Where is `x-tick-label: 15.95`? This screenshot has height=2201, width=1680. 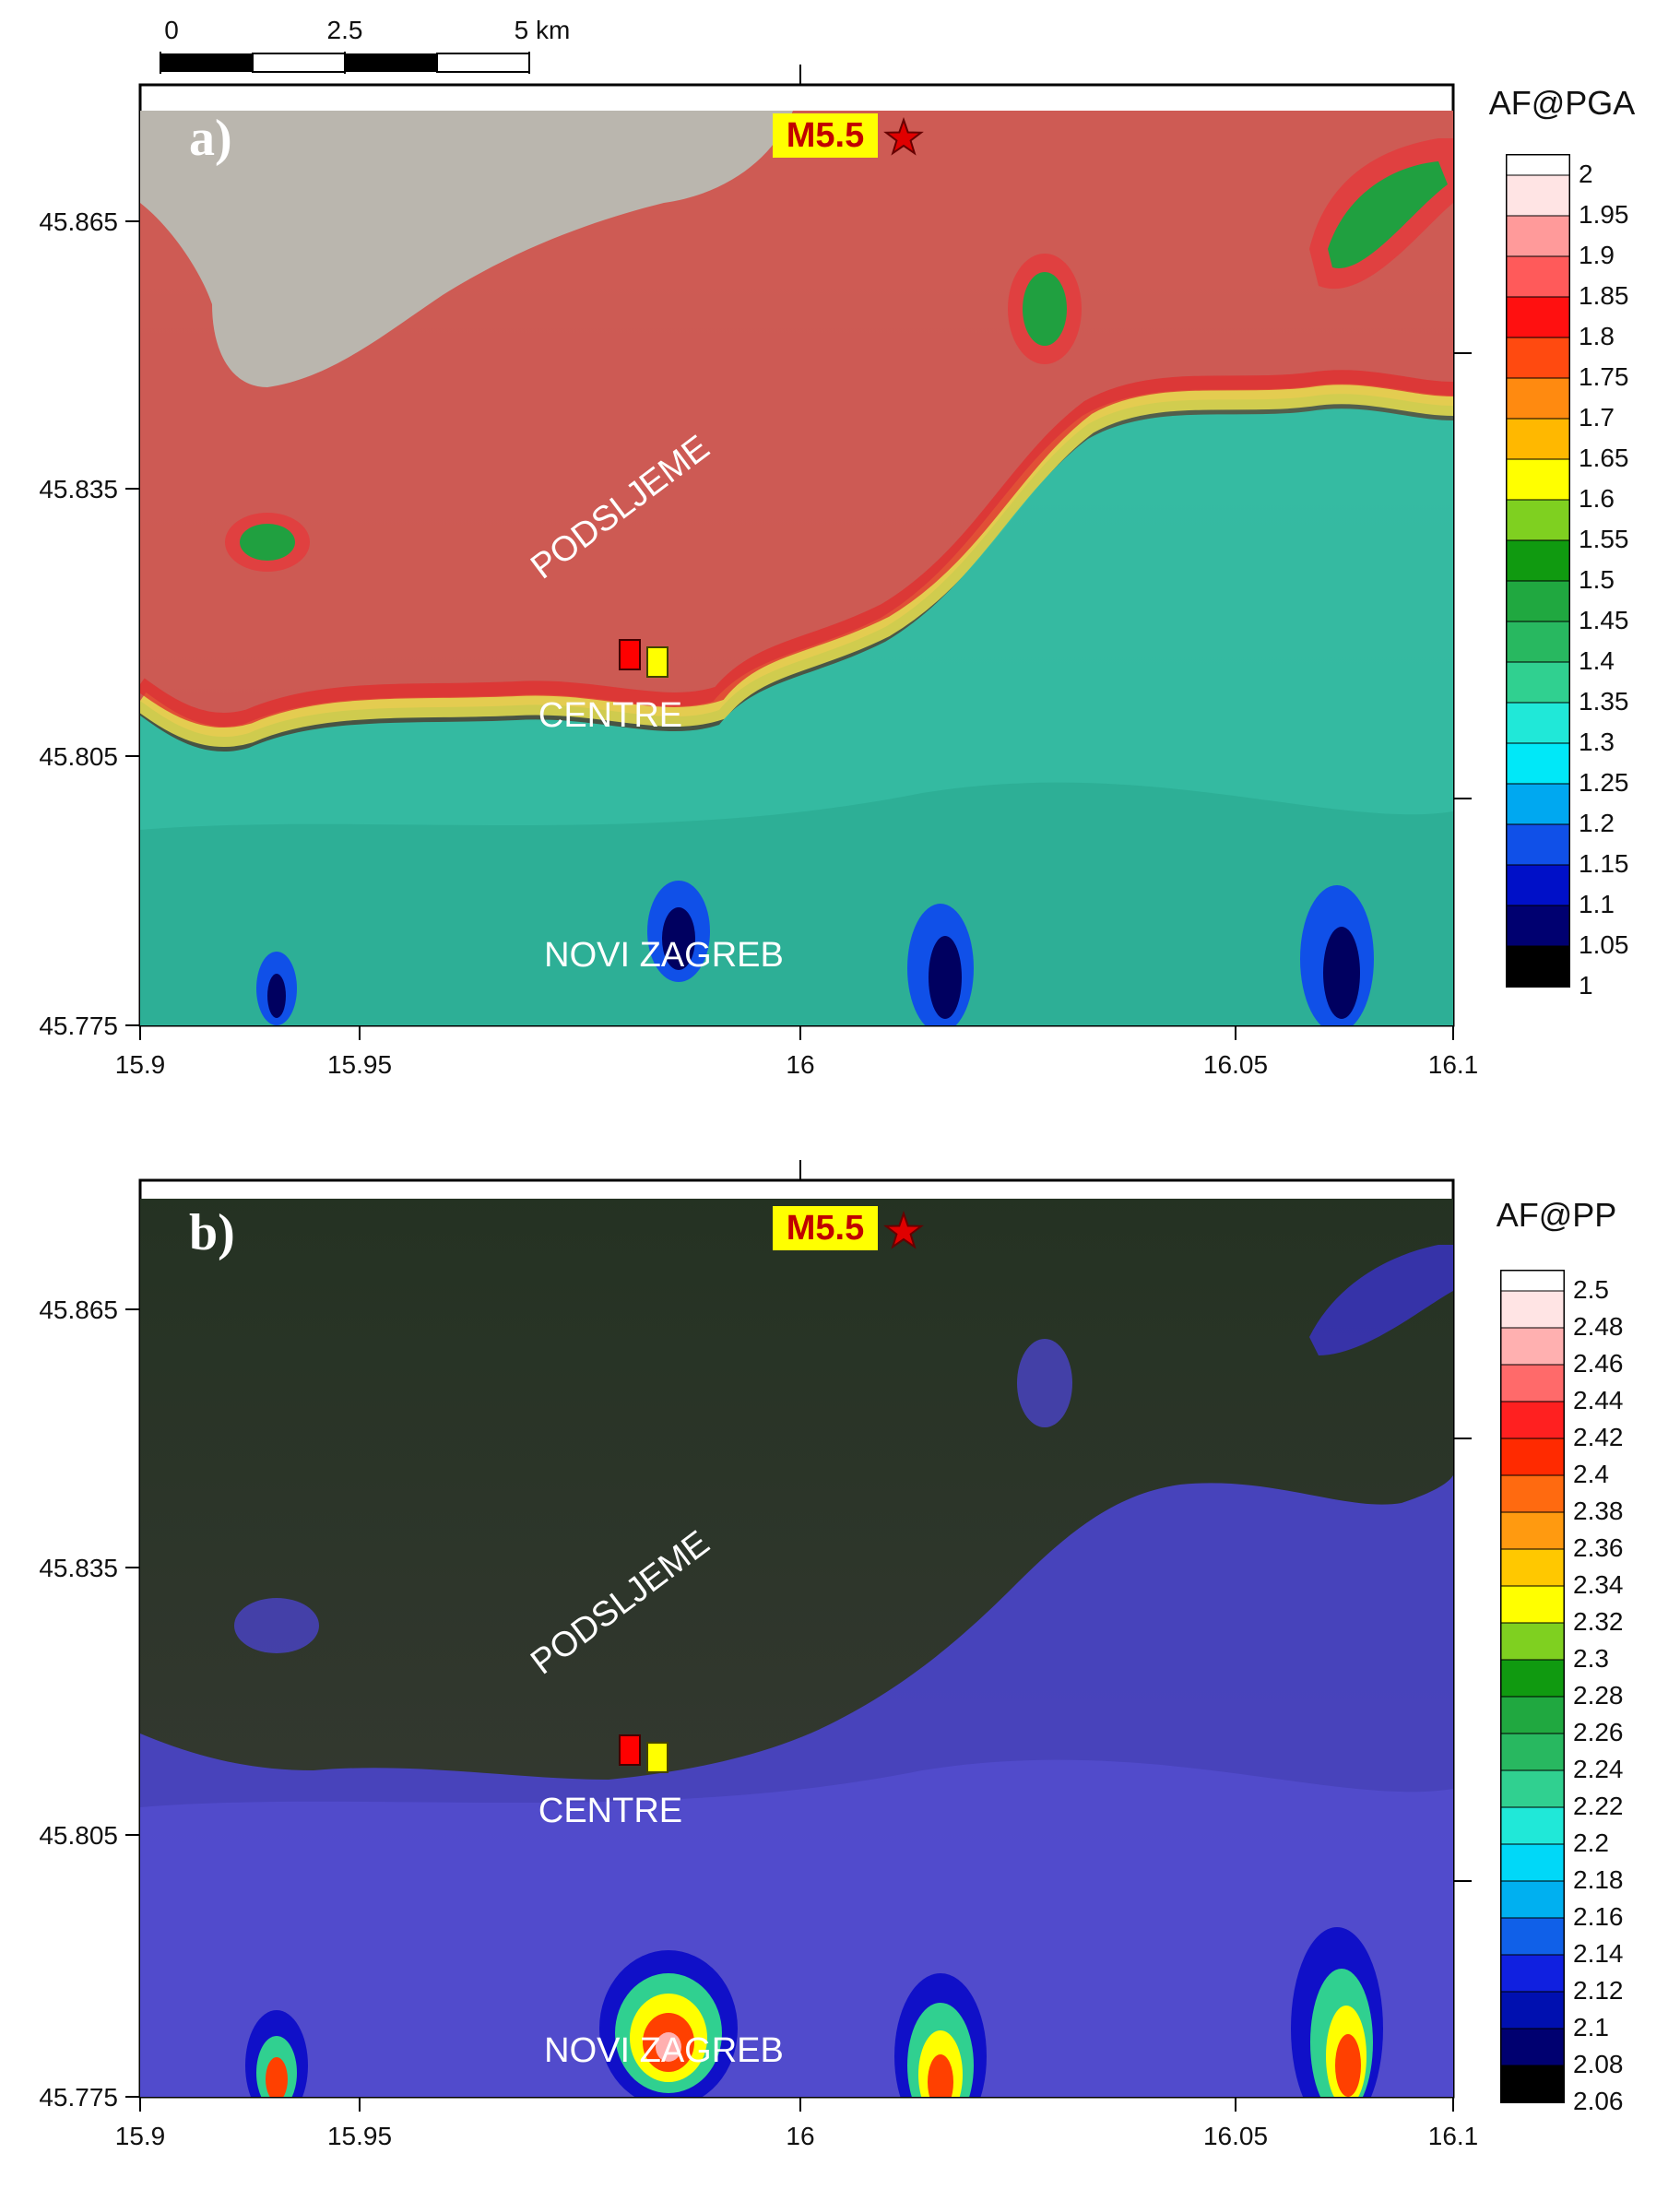
x-tick-label: 15.95 is located at coordinates (359, 2136).